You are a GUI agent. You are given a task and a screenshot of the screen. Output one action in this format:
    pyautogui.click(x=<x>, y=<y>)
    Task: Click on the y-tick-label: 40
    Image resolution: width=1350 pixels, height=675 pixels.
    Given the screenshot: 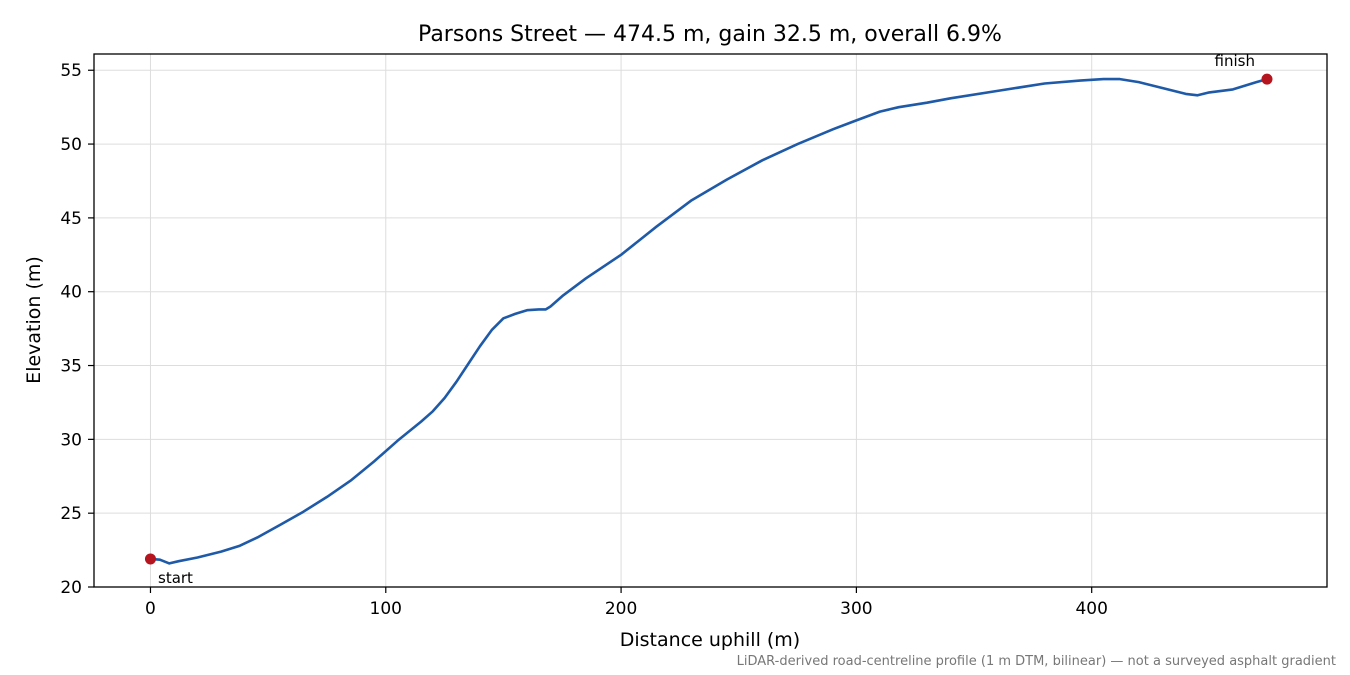 What is the action you would take?
    pyautogui.click(x=71, y=293)
    